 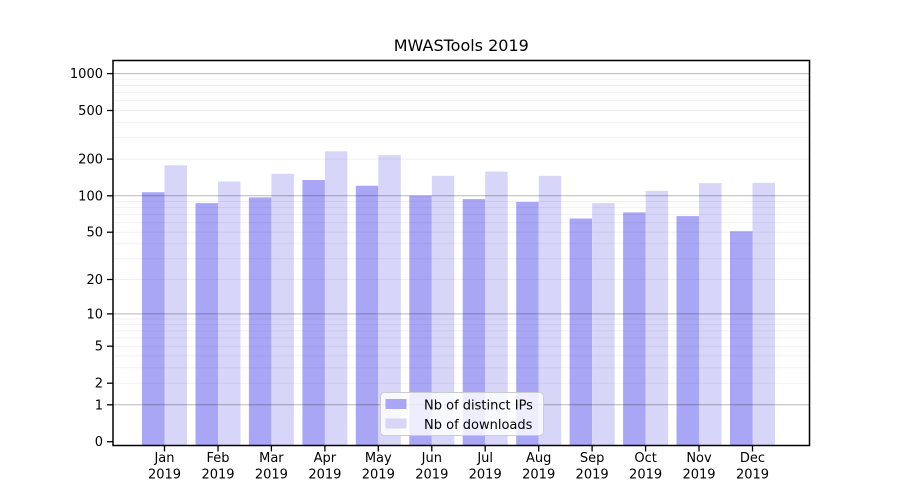 I want to click on y-tick-label: 0, so click(x=99, y=442).